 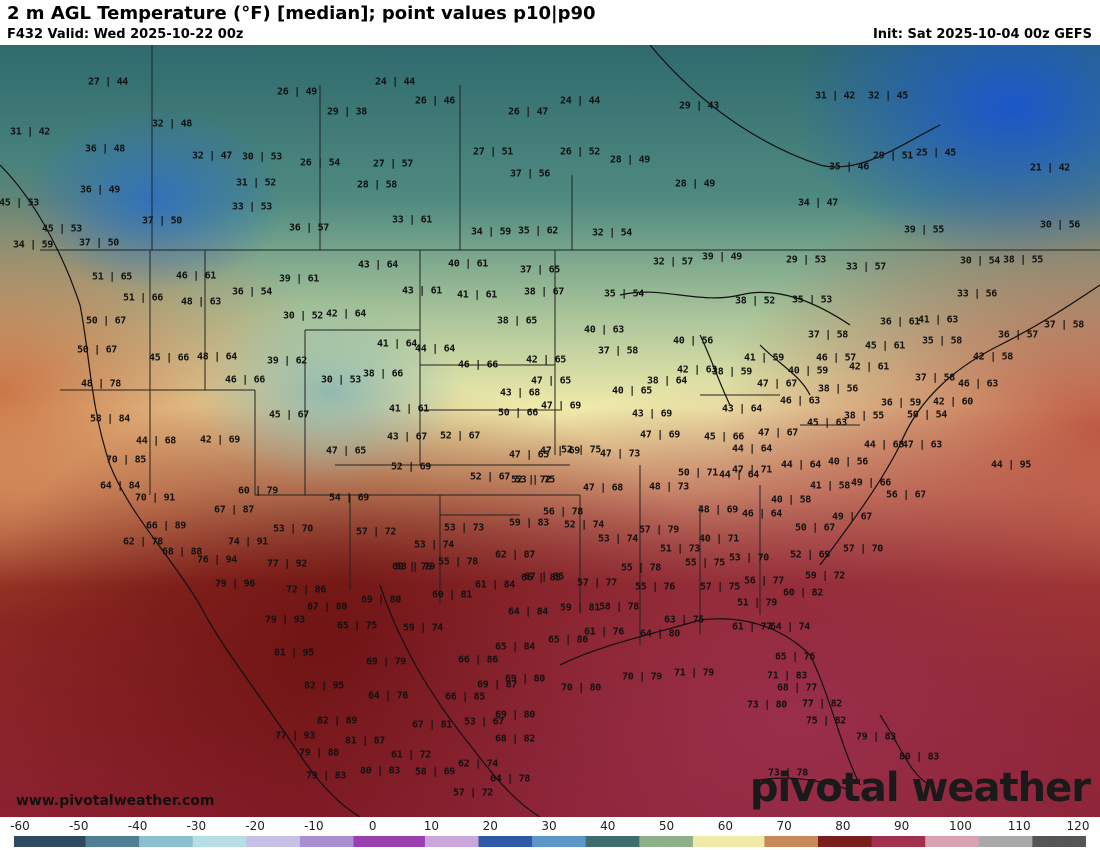 What do you see at coordinates (434, 545) in the screenshot?
I see `point-value-label: 53 | 74` at bounding box center [434, 545].